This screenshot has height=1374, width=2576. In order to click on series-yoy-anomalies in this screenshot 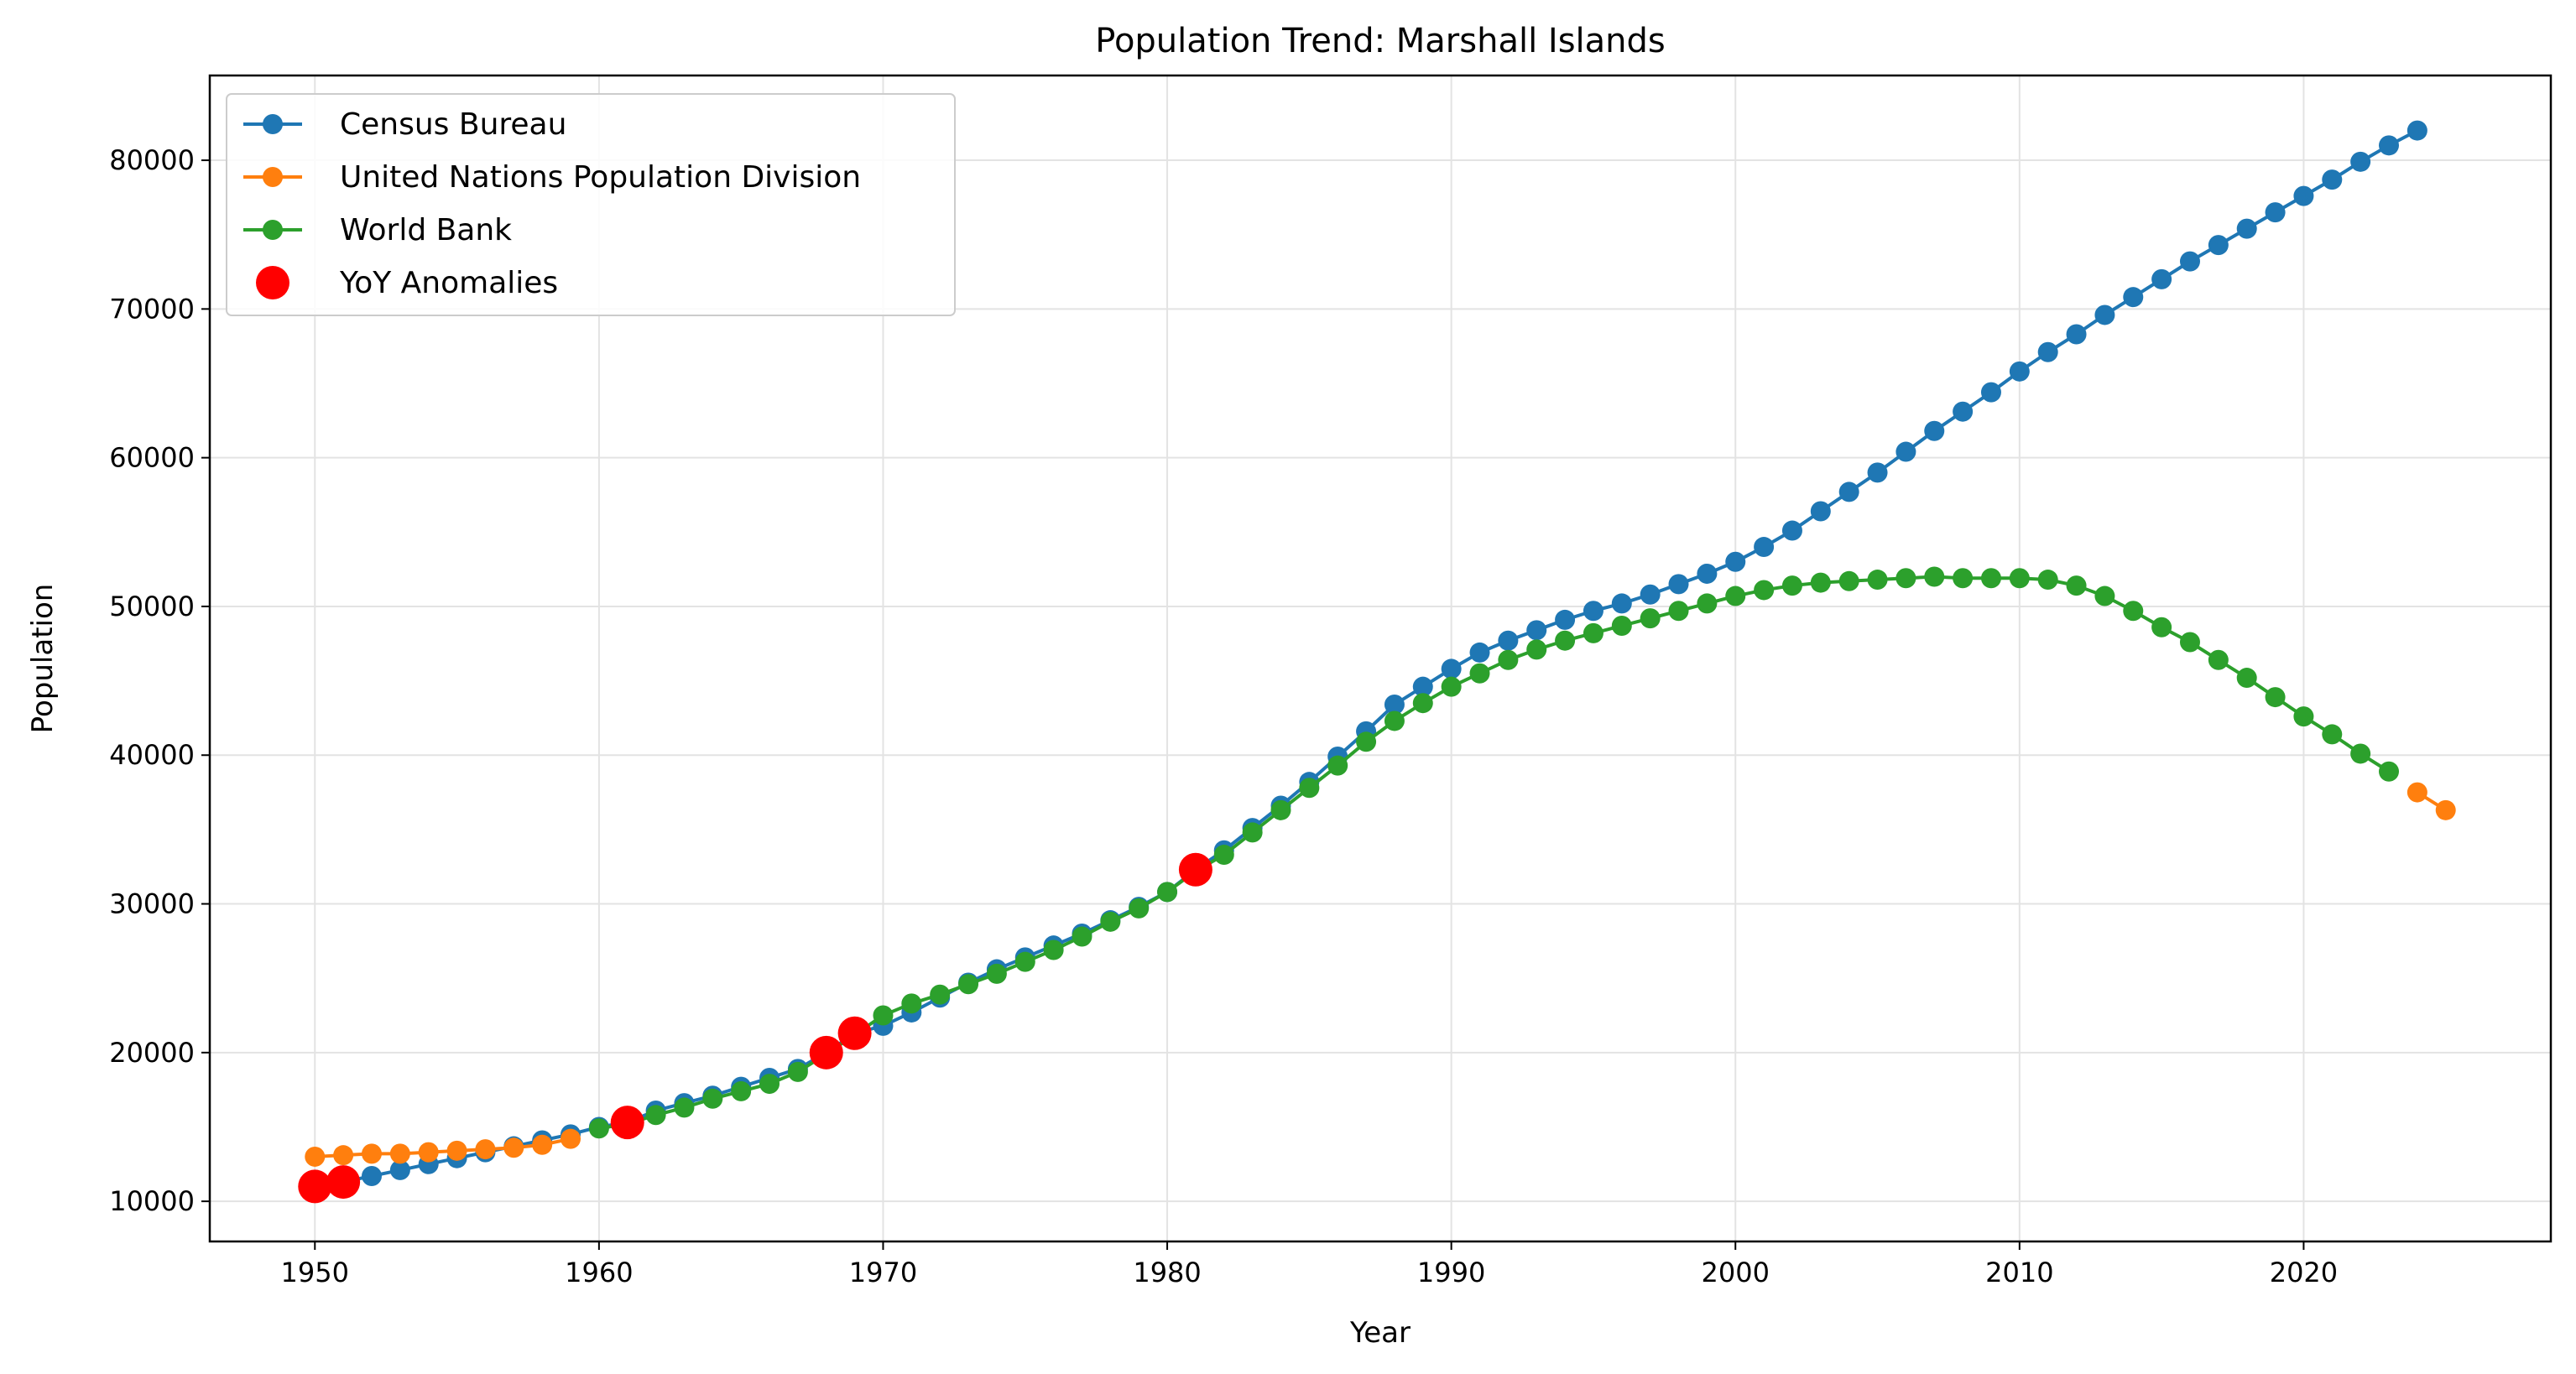, I will do `click(755, 1028)`.